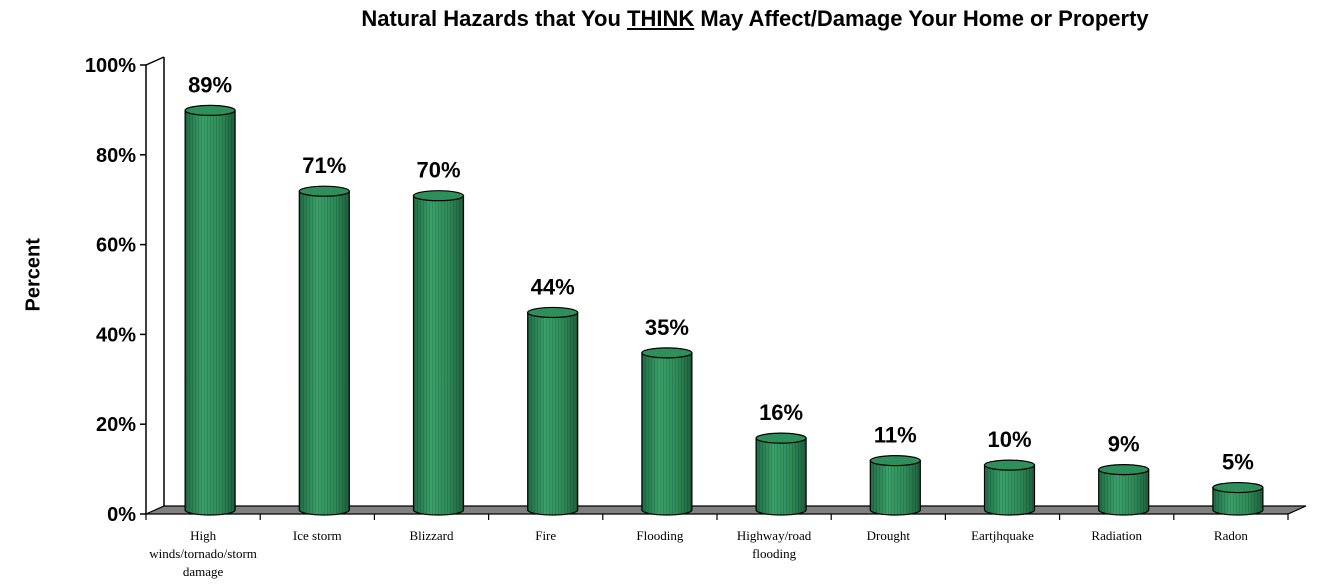 The image size is (1318, 586). Describe the element at coordinates (116, 246) in the screenshot. I see `y-tick-label: 60%` at that location.